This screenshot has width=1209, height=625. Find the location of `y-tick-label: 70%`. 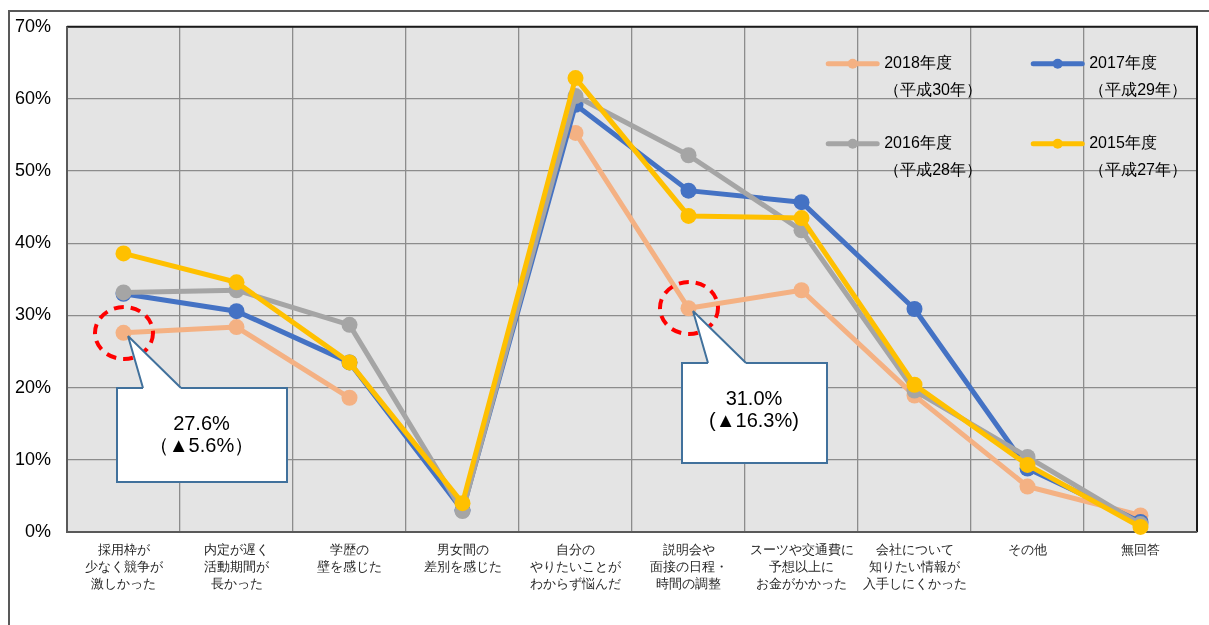

y-tick-label: 70% is located at coordinates (32, 25).